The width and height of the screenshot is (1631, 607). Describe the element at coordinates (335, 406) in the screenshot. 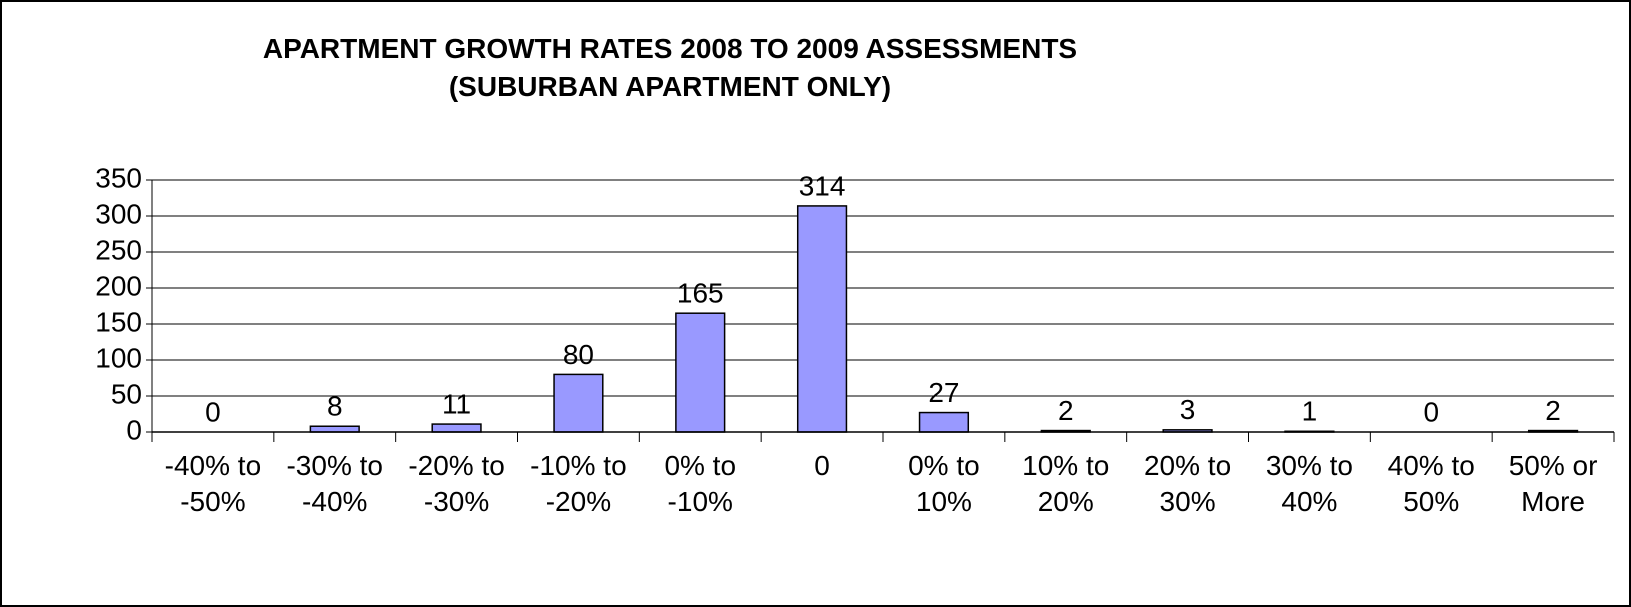

I see `data-label: 8` at that location.